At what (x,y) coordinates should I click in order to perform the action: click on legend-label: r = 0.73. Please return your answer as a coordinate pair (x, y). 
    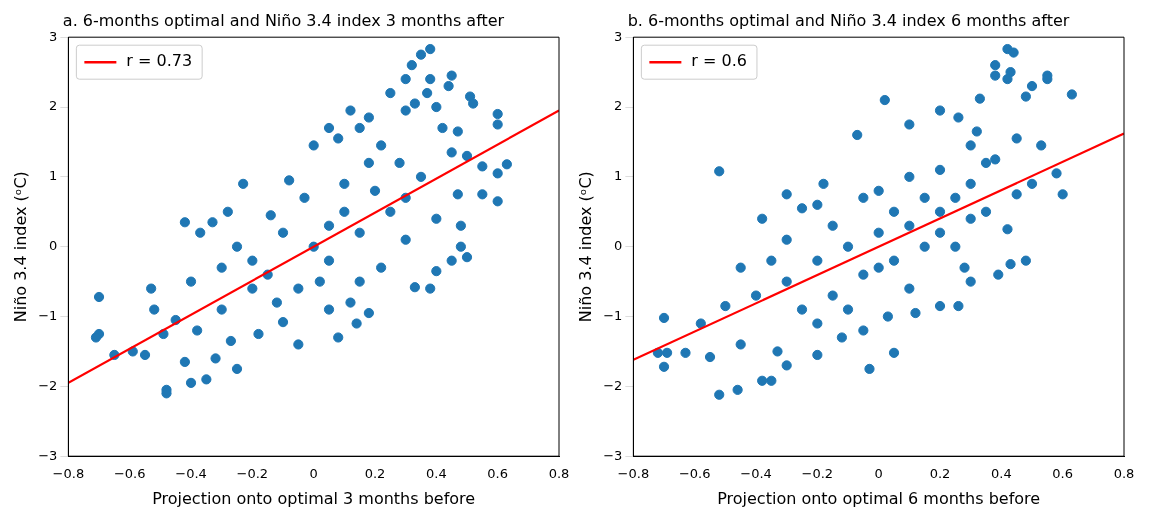
    Looking at the image, I should click on (159, 61).